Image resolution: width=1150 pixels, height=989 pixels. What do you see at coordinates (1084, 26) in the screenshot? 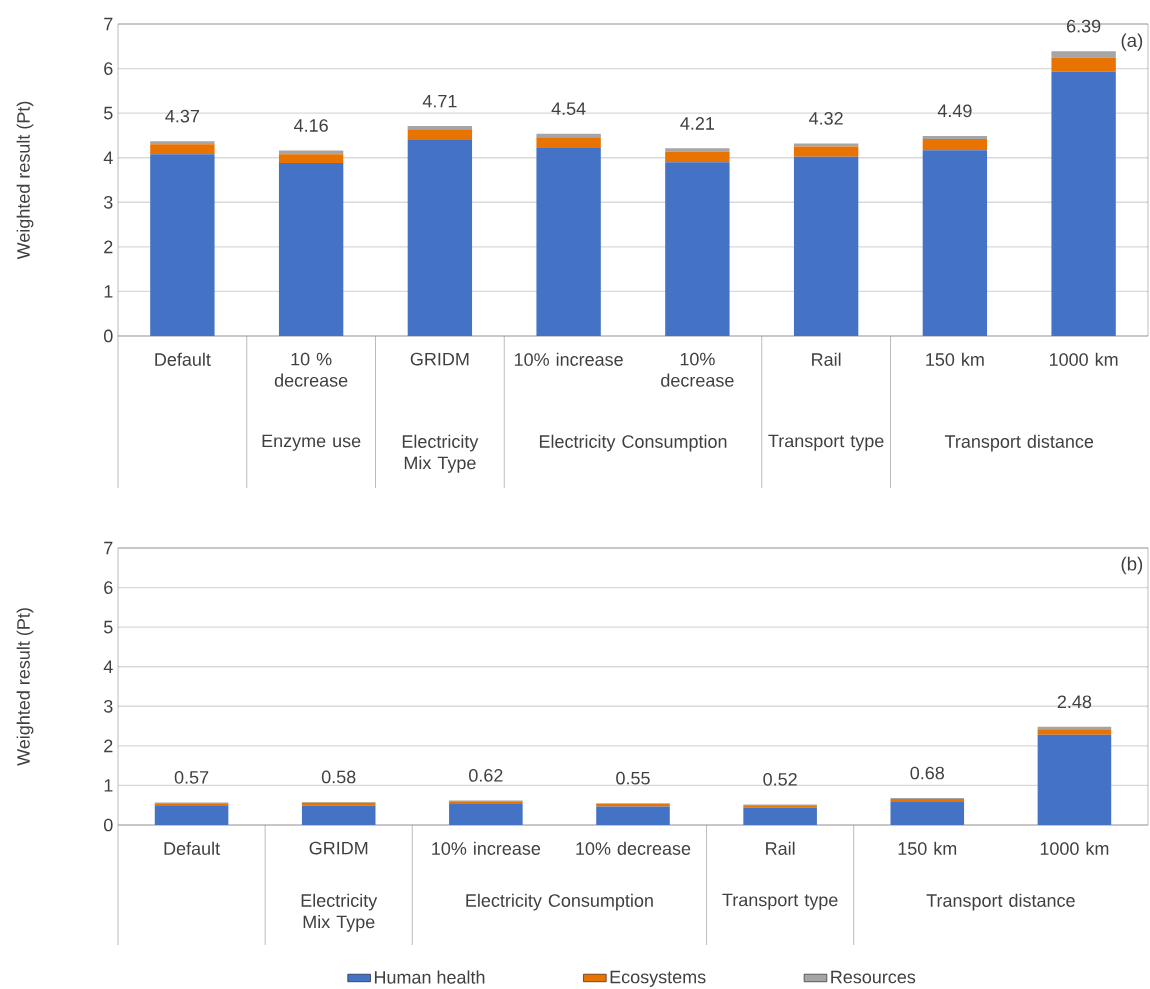
I see `total-label: 6.39` at bounding box center [1084, 26].